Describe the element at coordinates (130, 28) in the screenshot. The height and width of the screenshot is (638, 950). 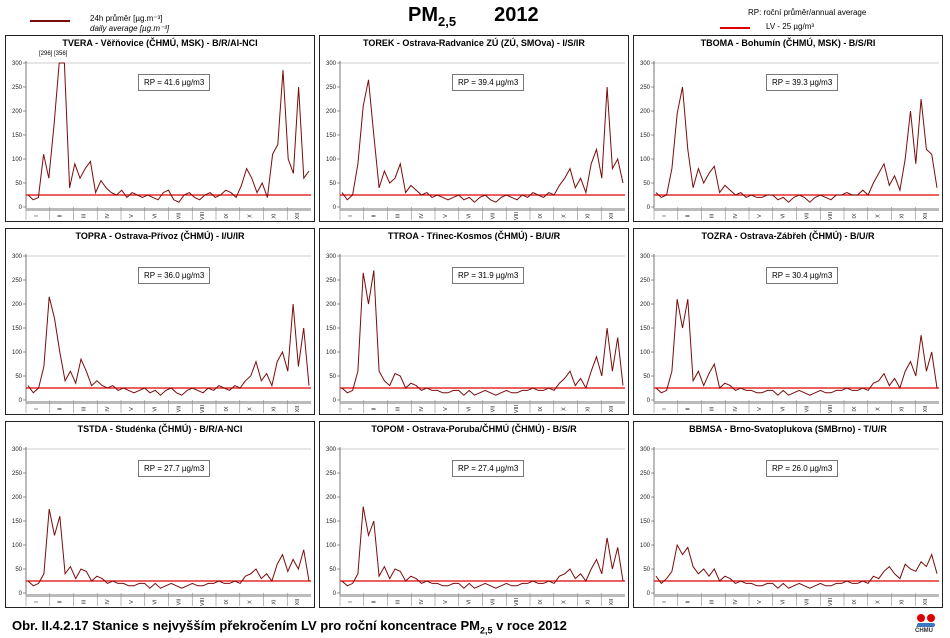
I see `legend-daily-en: daily average [µg.m⁻³]` at that location.